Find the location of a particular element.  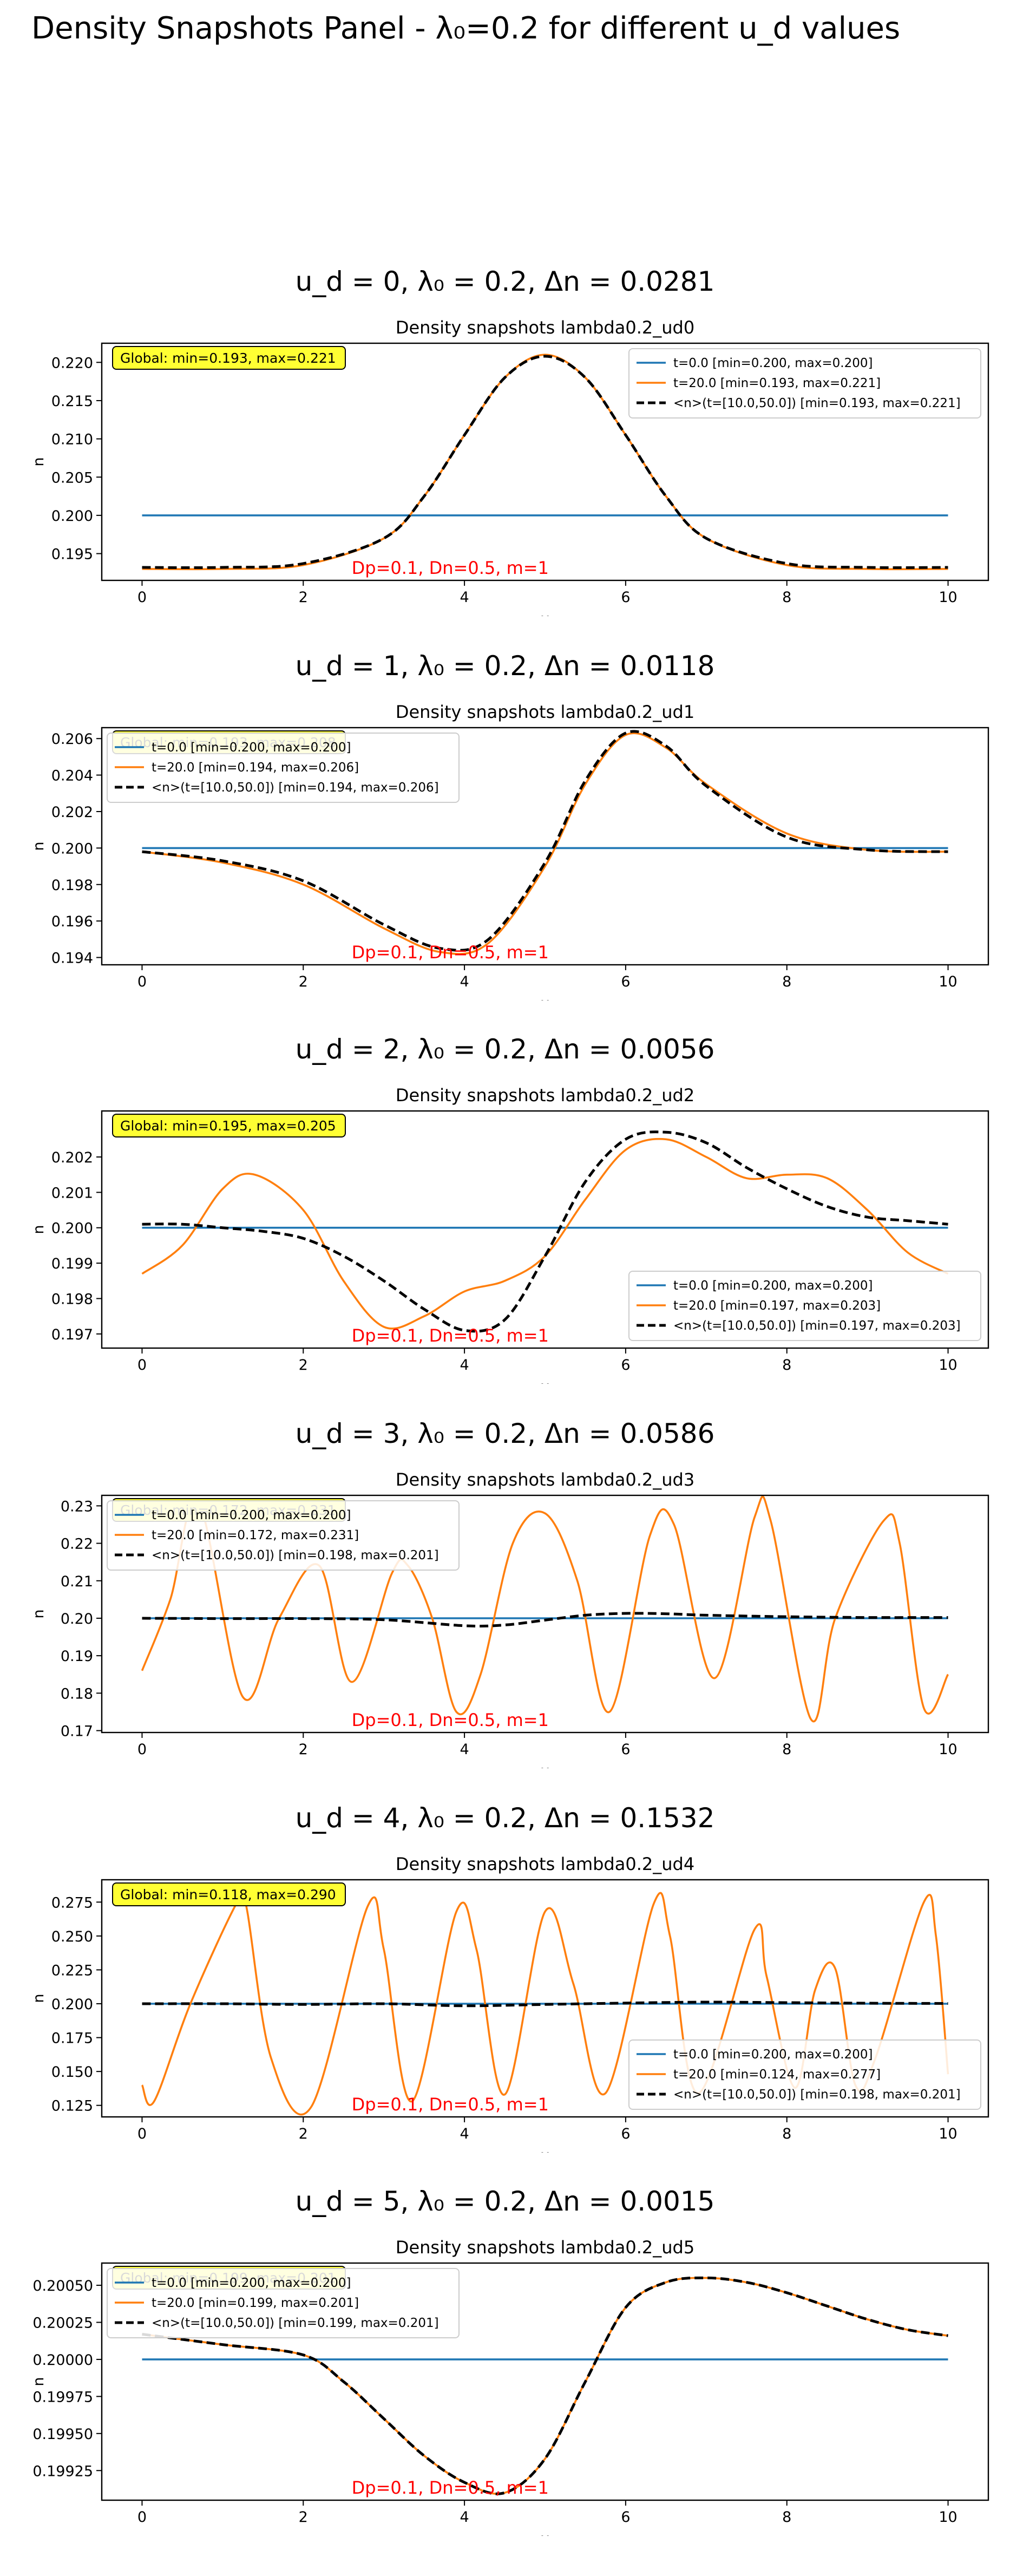

y-tick-label: 0.198 is located at coordinates (72, 885).